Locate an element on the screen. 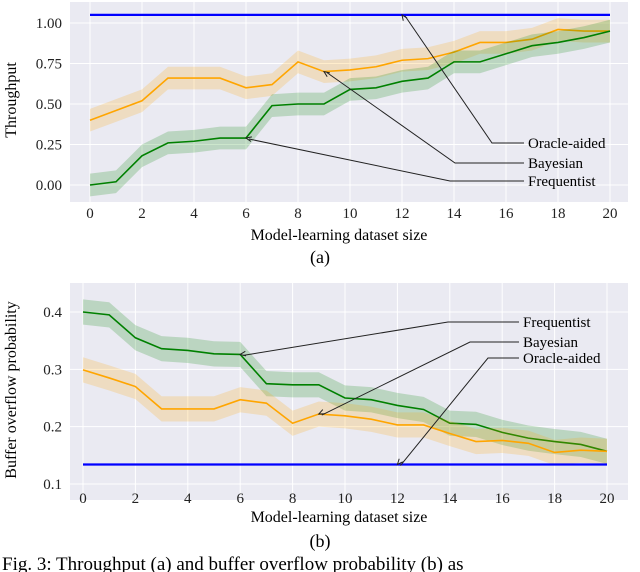 Image resolution: width=640 pixels, height=572 pixels. y-tick-label: 0.25 is located at coordinates (49, 146).